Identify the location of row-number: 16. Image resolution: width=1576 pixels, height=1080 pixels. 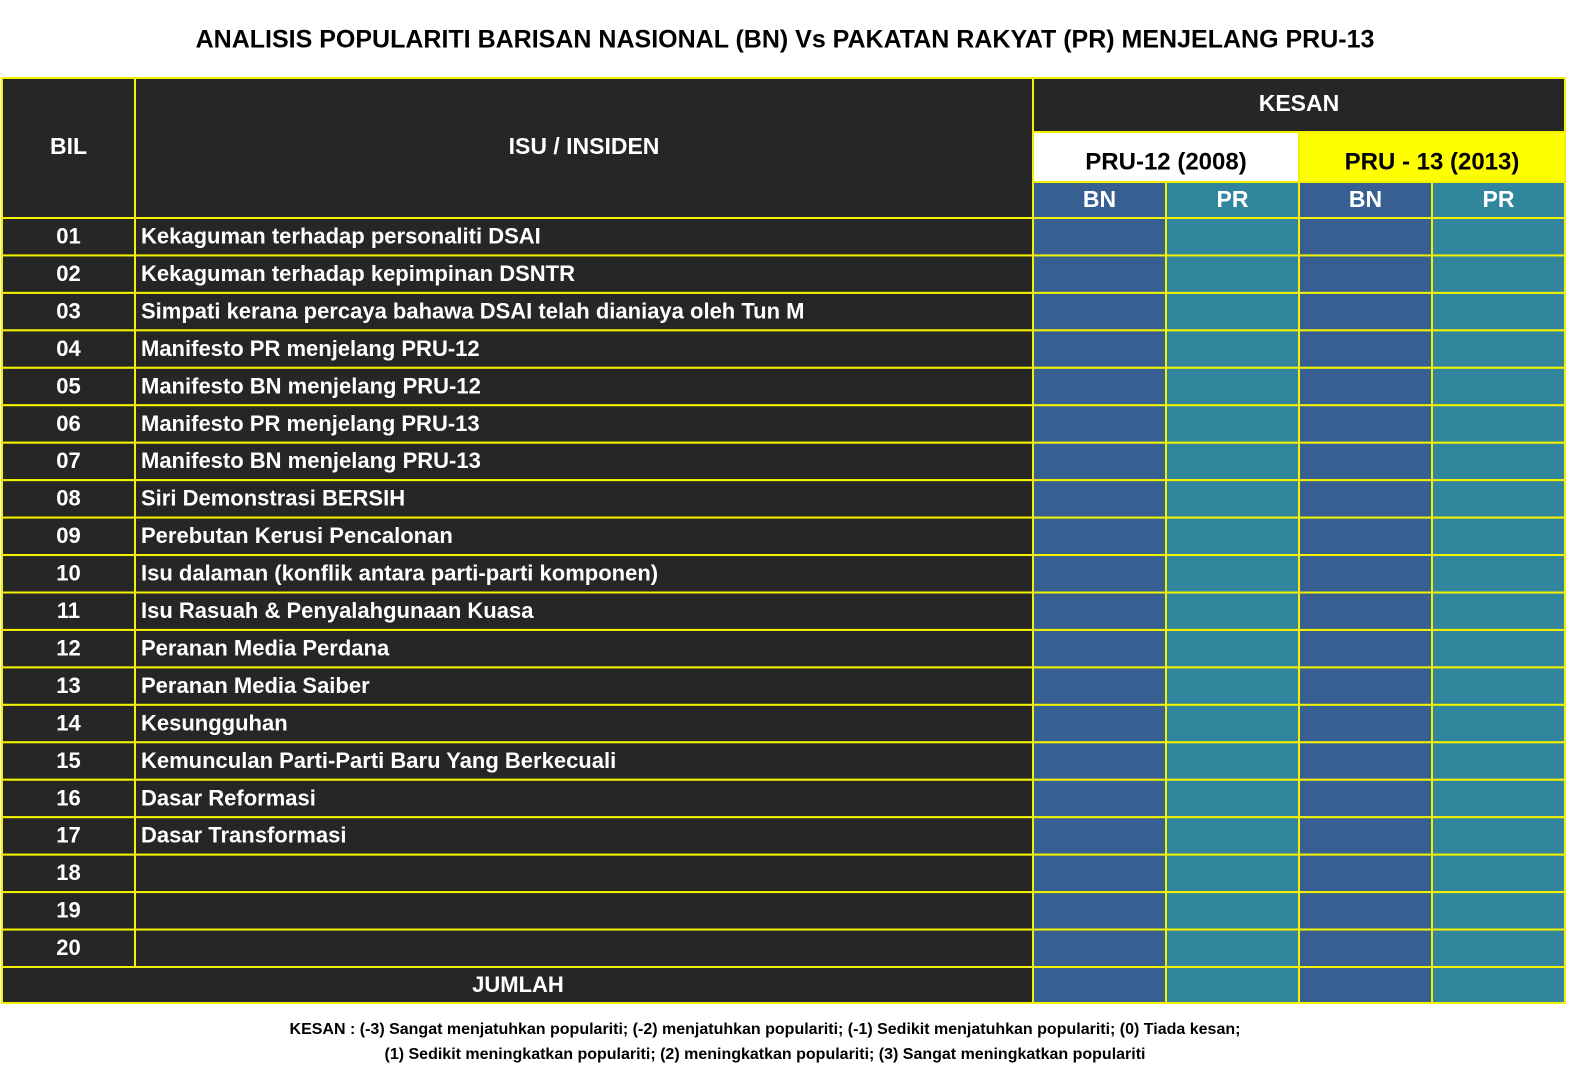
(68, 797).